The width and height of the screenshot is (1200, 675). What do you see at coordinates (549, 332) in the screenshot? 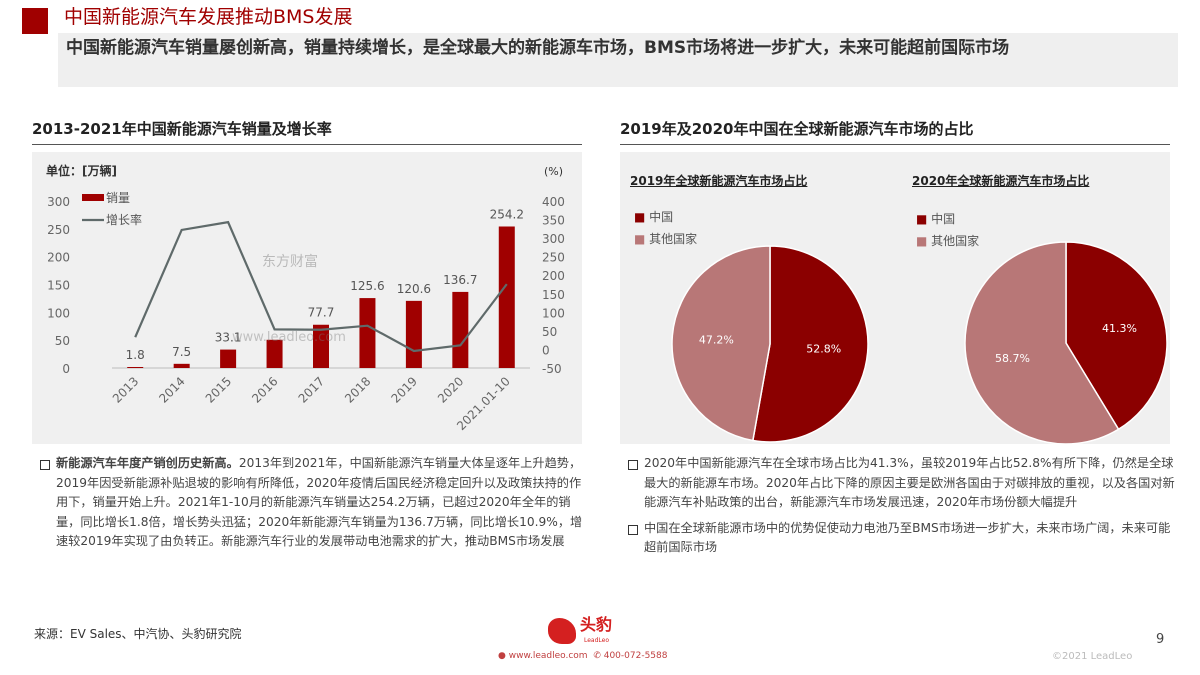
I see `y2-tick-label: 50` at bounding box center [549, 332].